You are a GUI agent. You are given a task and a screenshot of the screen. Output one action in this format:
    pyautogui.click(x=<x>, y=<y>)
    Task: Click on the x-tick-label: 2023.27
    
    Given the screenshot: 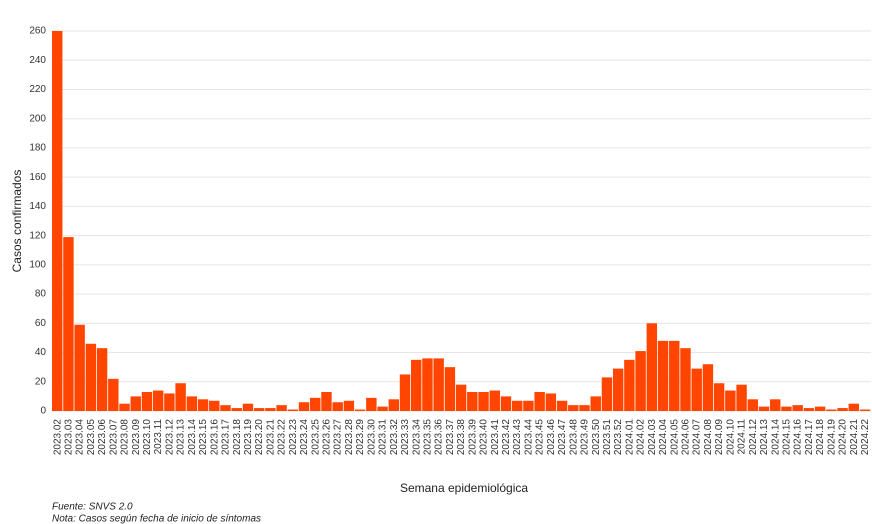 What is the action you would take?
    pyautogui.click(x=338, y=437)
    